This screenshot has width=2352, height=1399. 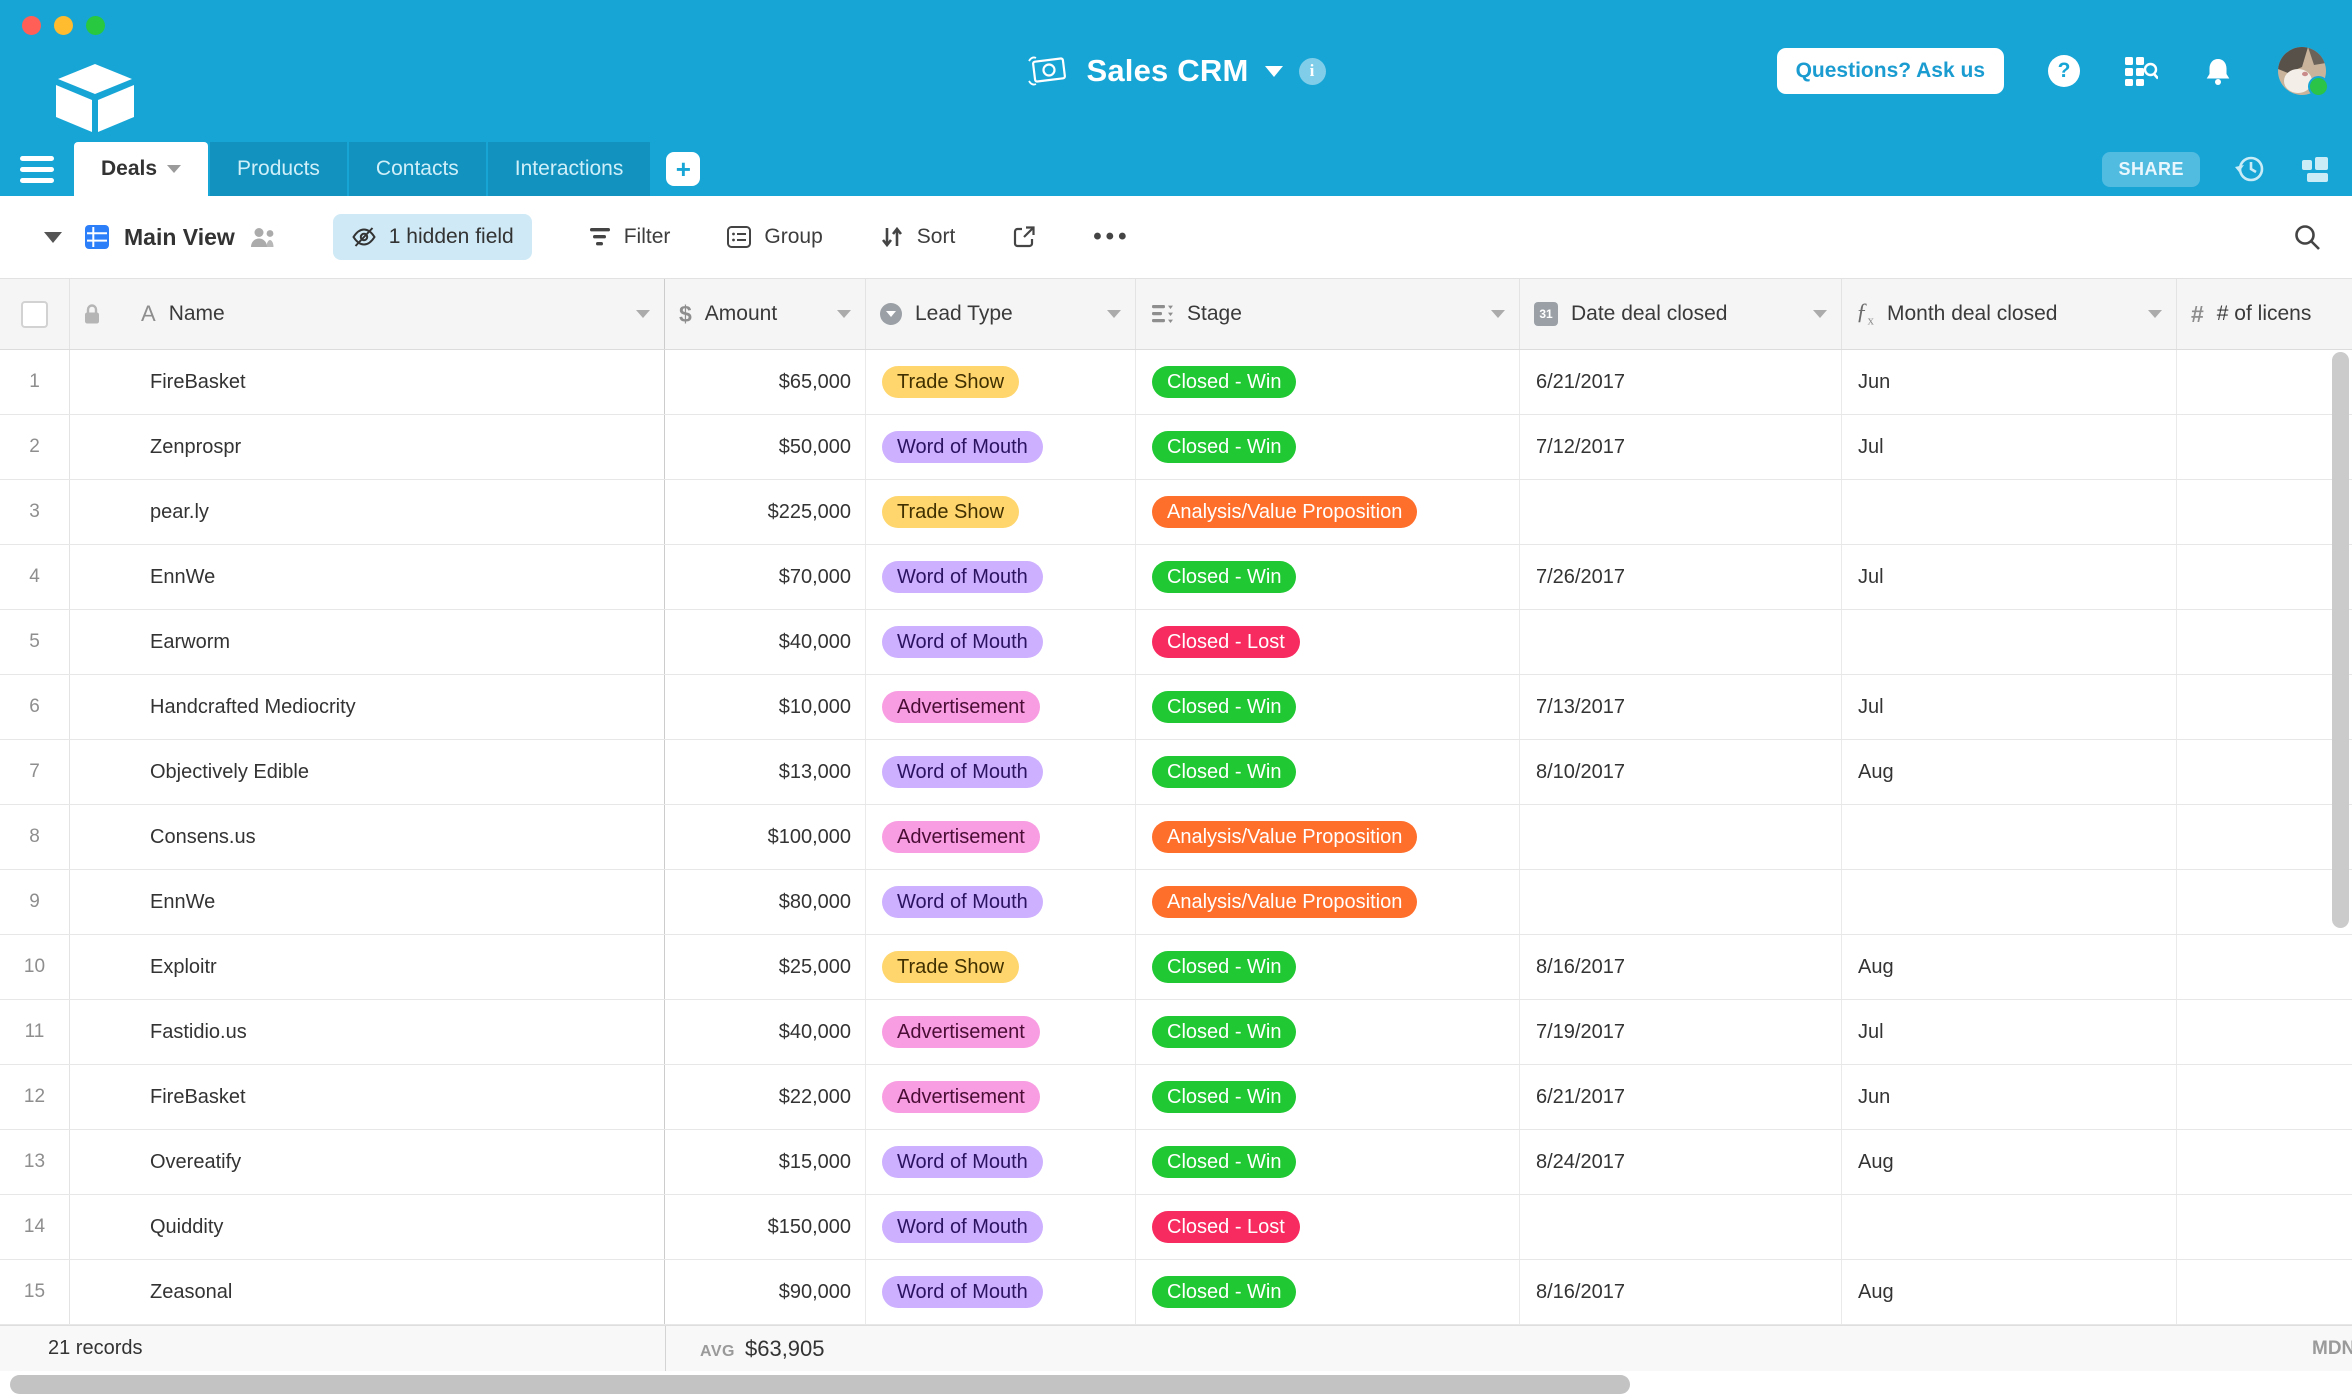 What do you see at coordinates (63, 25) in the screenshot?
I see `minimize-button` at bounding box center [63, 25].